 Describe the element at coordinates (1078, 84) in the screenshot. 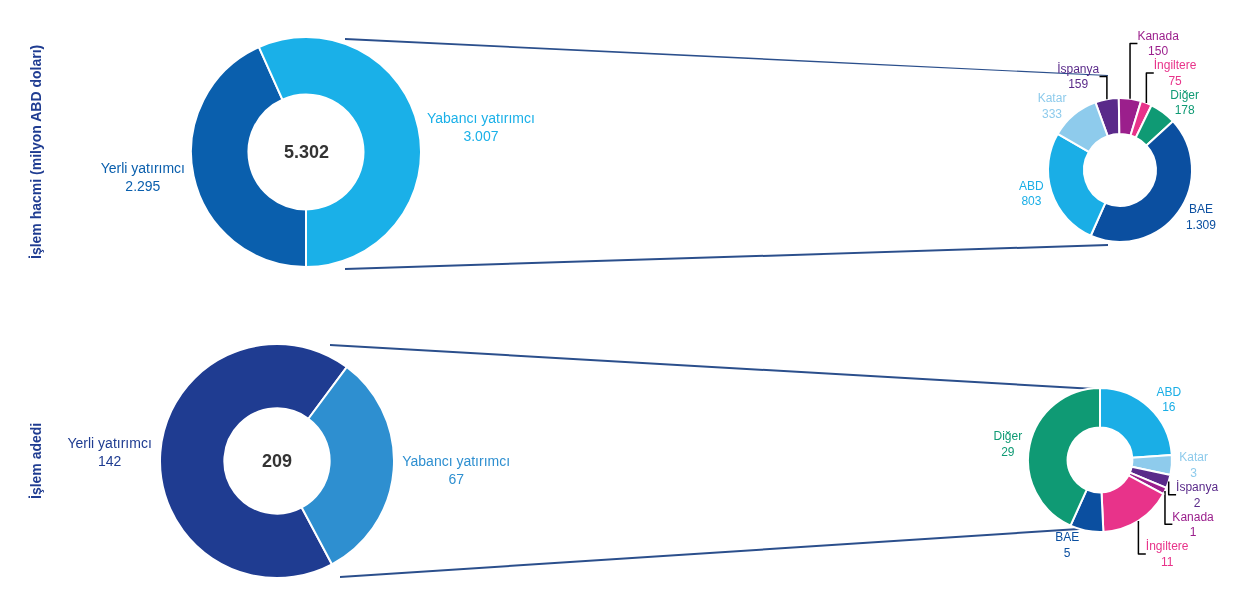

I see `data-label: 159` at that location.